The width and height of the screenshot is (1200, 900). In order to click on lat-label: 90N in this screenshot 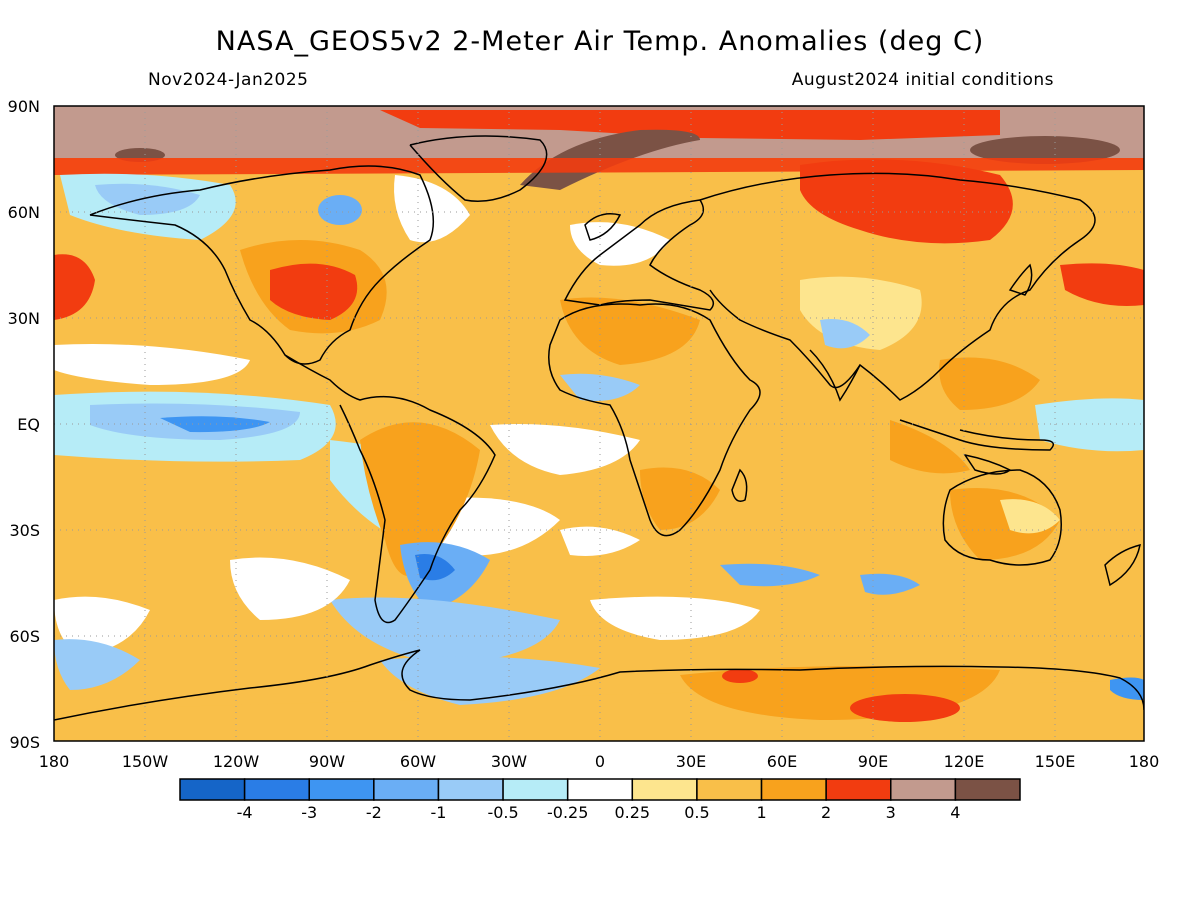, I will do `click(24, 106)`.